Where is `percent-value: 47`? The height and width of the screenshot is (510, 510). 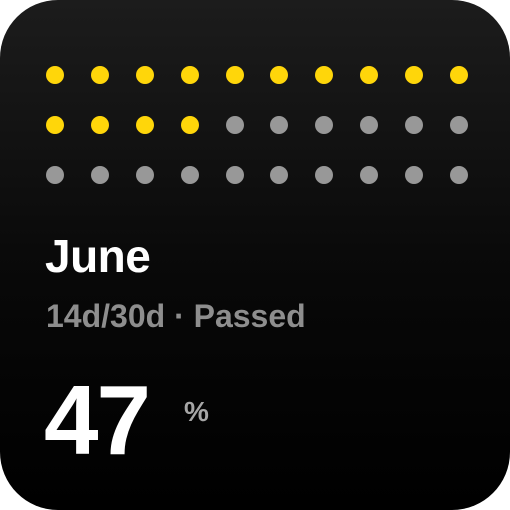 percent-value: 47 is located at coordinates (97, 420).